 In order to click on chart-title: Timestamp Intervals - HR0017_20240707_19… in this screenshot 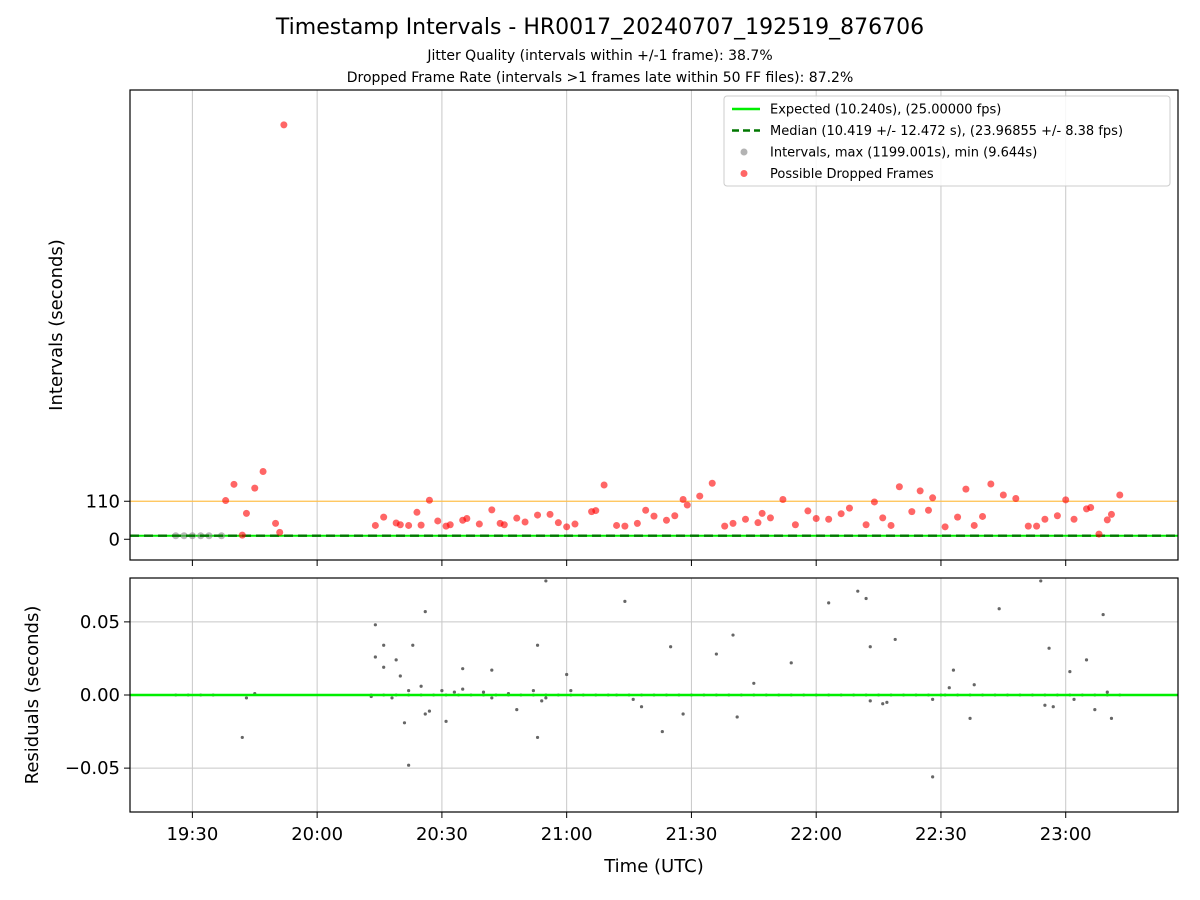, I will do `click(600, 27)`.